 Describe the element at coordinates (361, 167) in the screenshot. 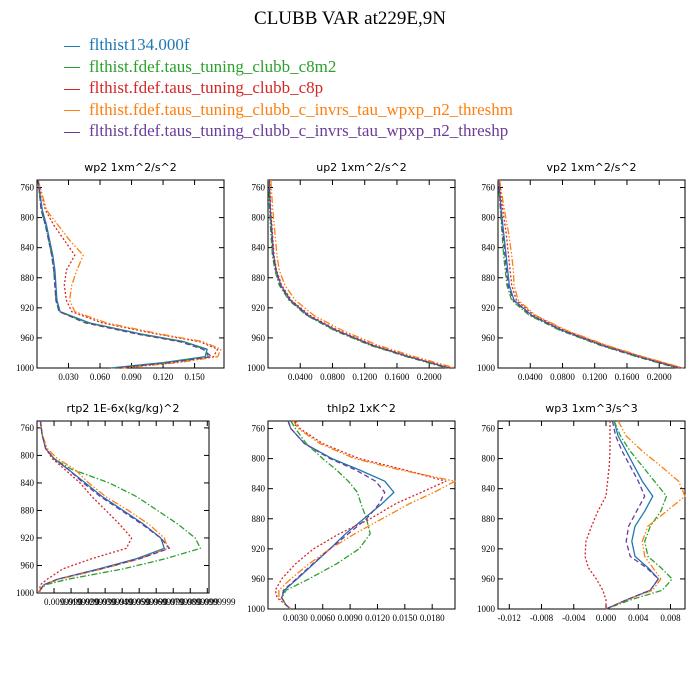

I see `panel-title: up2 1xm^2/s^2` at that location.